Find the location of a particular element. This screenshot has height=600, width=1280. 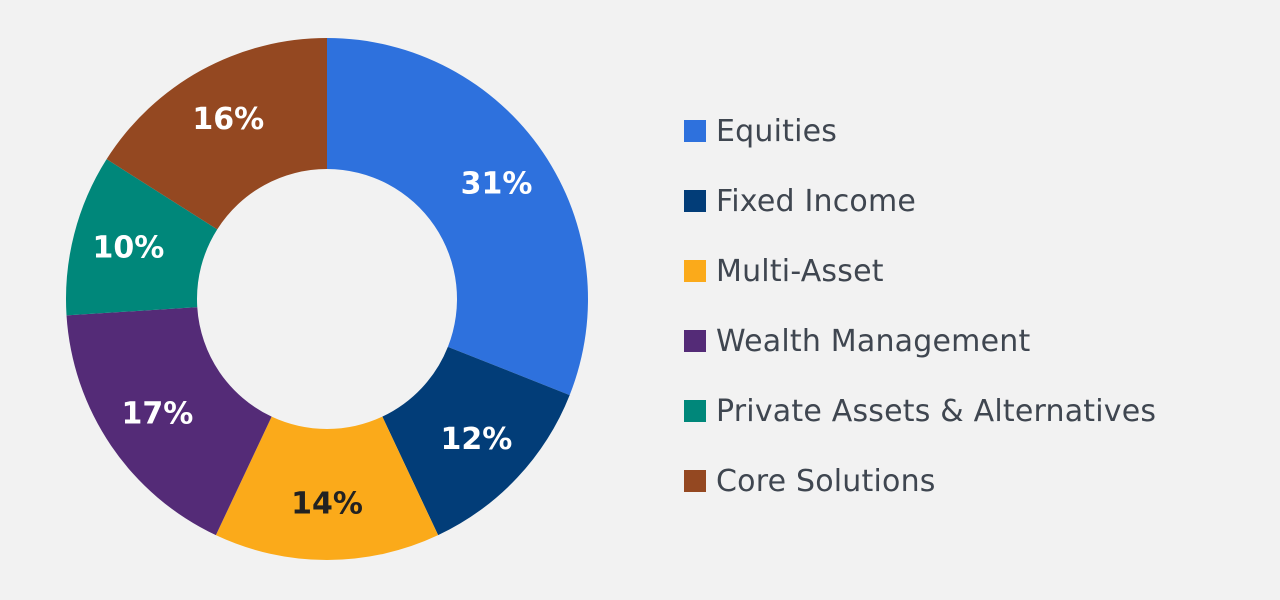

legend-item-wealth-management: Wealth Management is located at coordinates (920, 341).